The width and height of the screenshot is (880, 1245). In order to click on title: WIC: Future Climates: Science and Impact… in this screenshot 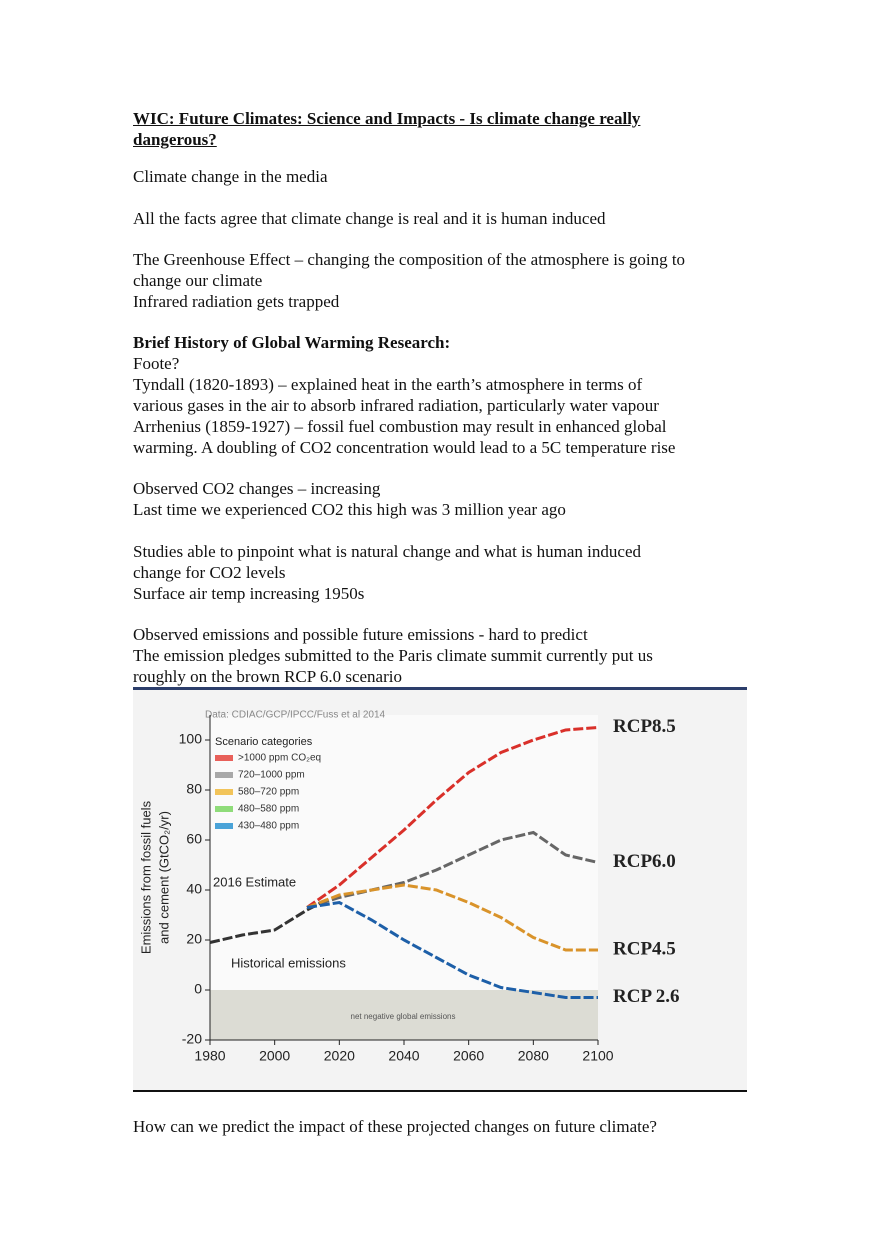, I will do `click(387, 118)`.